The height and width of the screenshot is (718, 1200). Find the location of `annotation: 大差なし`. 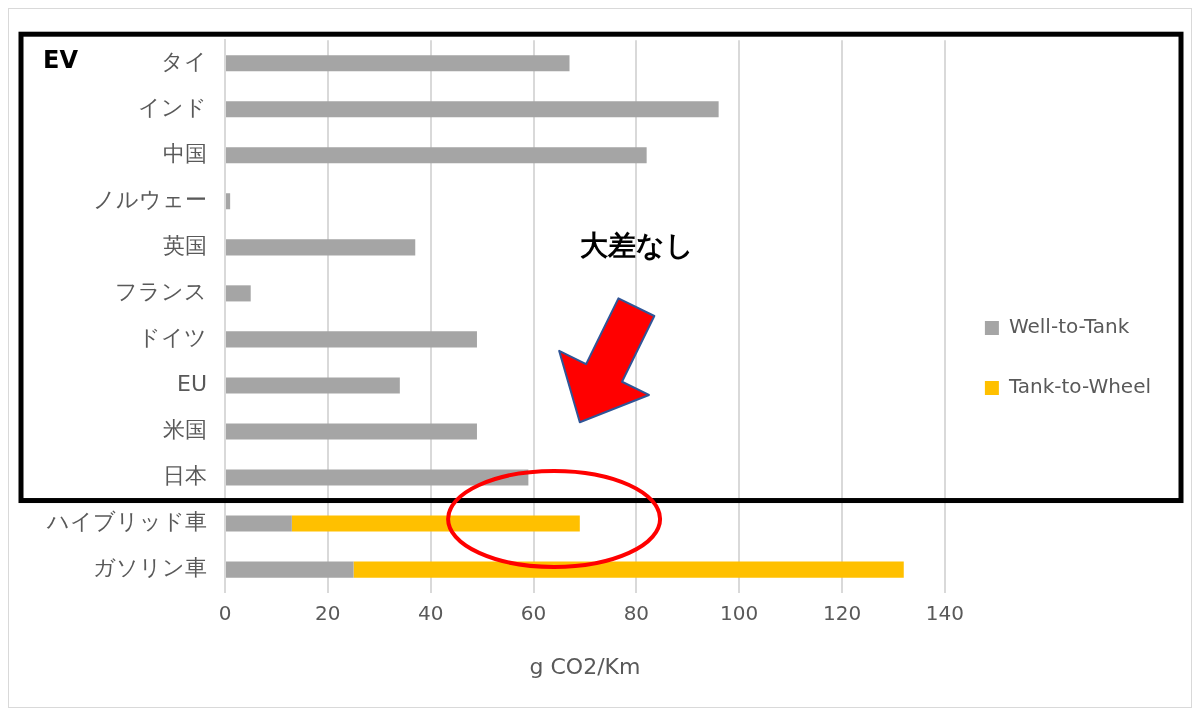

annotation: 大差なし is located at coordinates (636, 245).